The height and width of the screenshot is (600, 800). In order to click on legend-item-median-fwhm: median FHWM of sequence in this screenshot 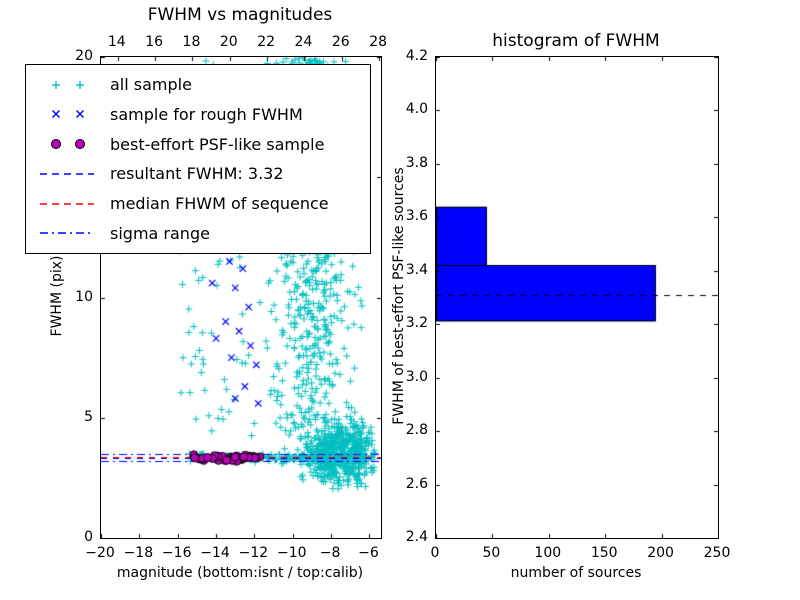, I will do `click(198, 204)`.